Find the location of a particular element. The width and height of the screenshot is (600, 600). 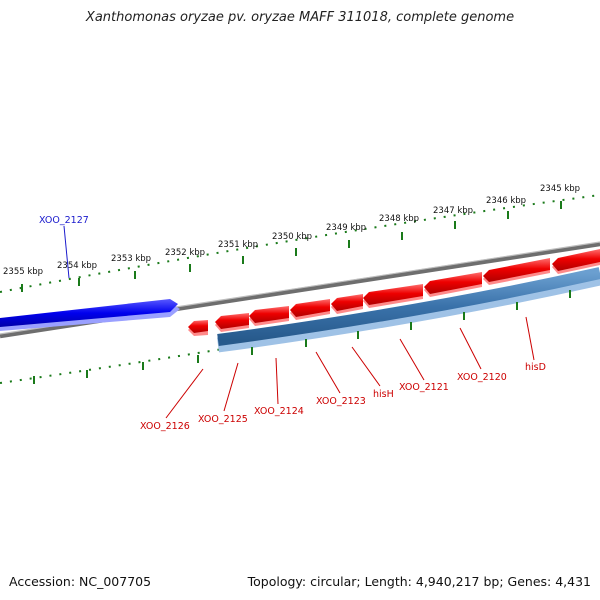

gene-label-XOO_2121: XOO_2121 is located at coordinates (424, 387).